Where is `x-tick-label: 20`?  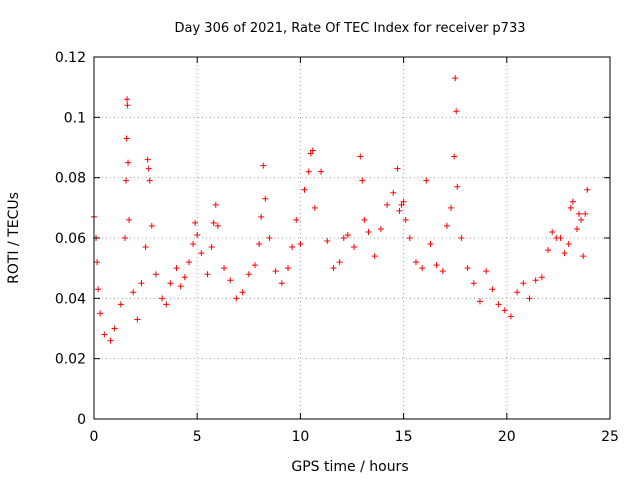 x-tick-label: 20 is located at coordinates (507, 437).